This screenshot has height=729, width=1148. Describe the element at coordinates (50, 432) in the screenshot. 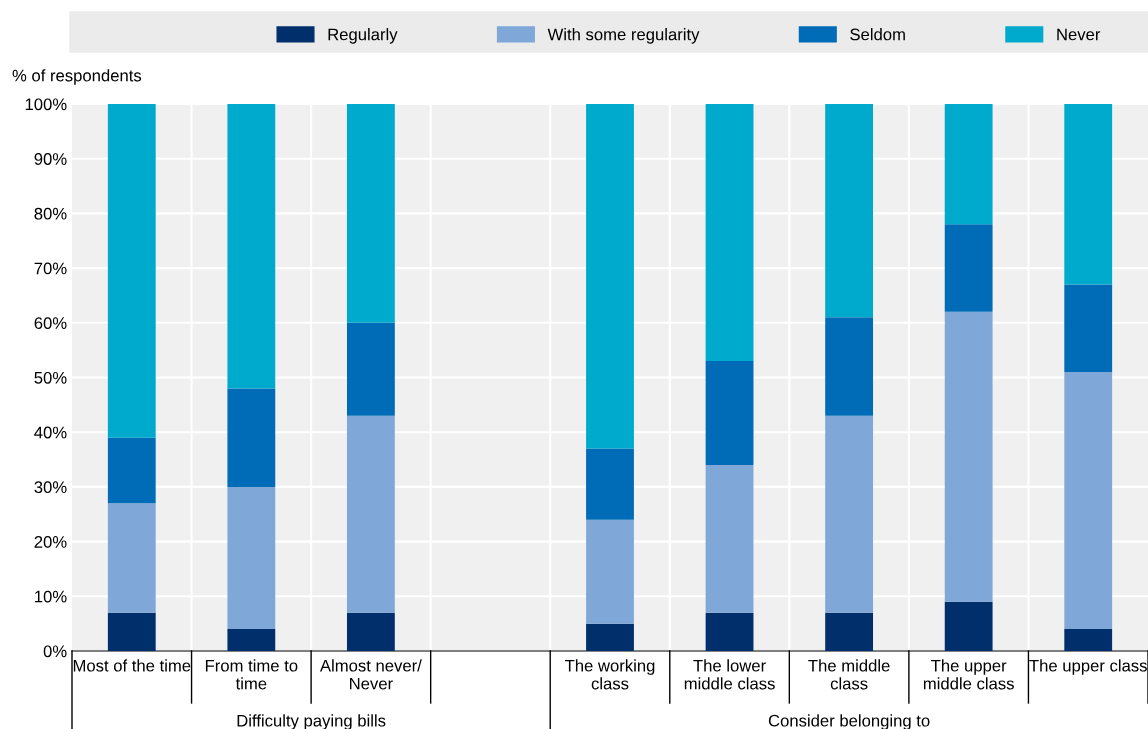

I see `y-tick-label: 40%` at that location.